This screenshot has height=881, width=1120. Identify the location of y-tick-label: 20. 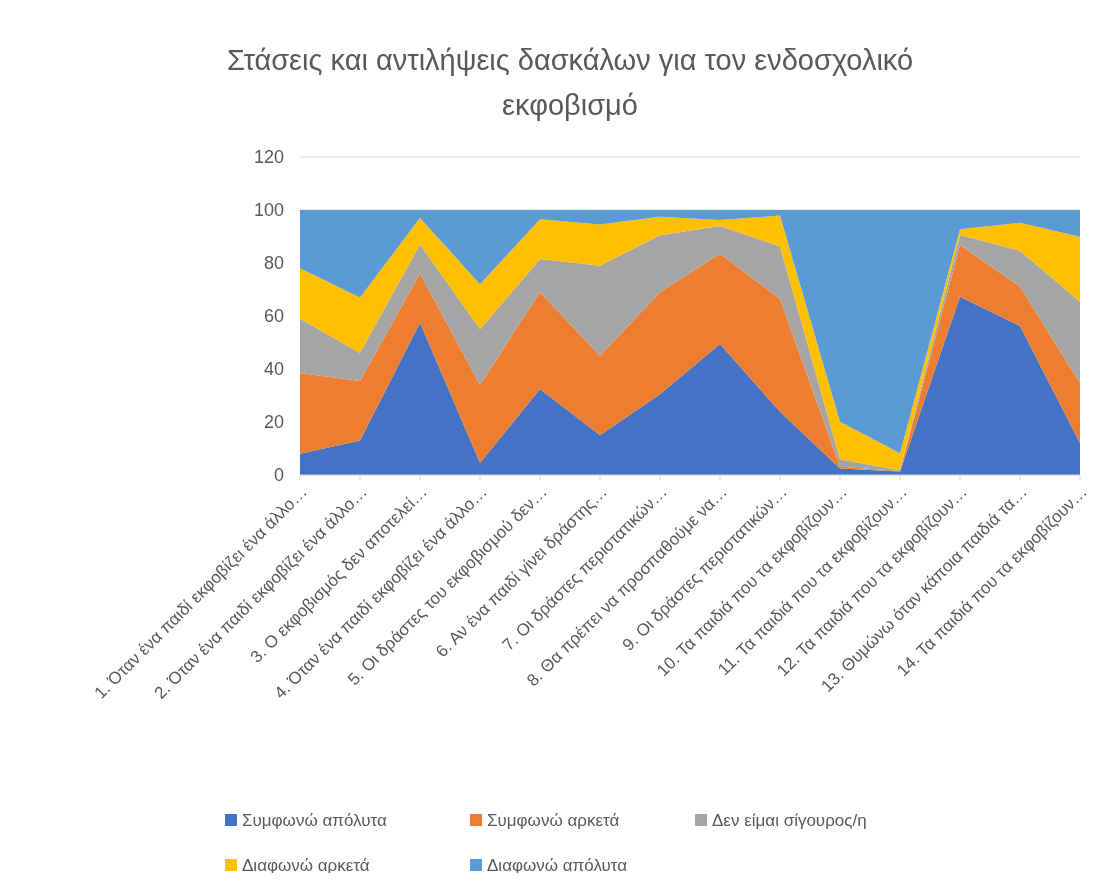
(273, 422).